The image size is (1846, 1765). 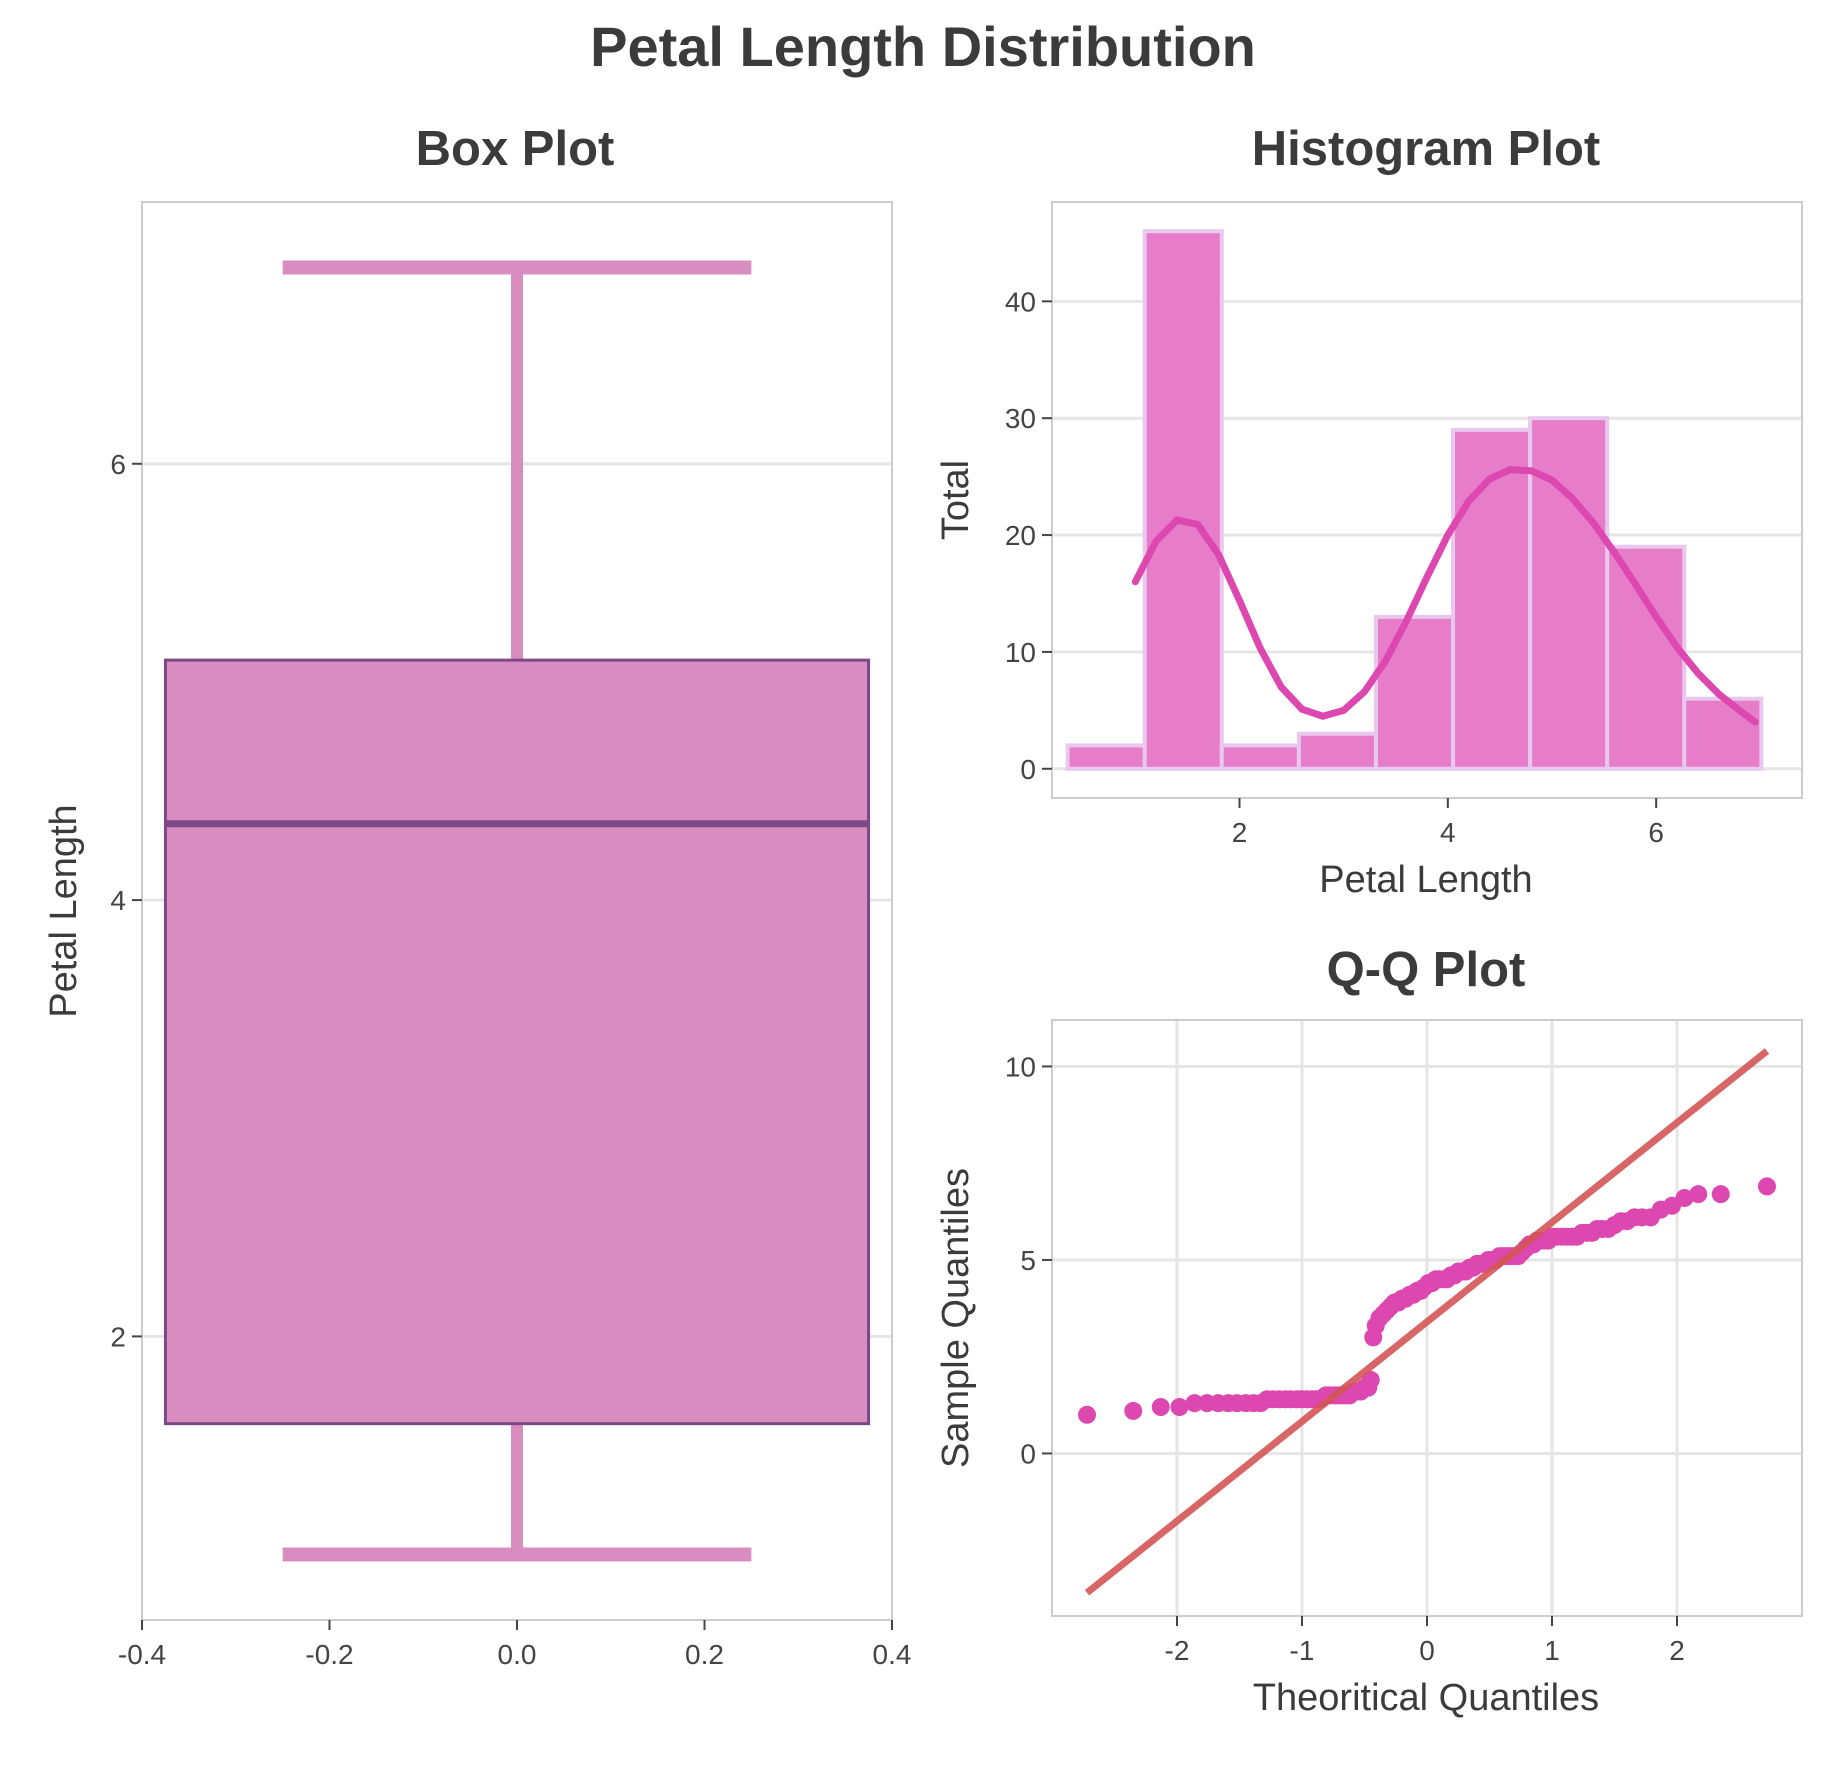 I want to click on y-tick-label: 40, so click(x=1020, y=301).